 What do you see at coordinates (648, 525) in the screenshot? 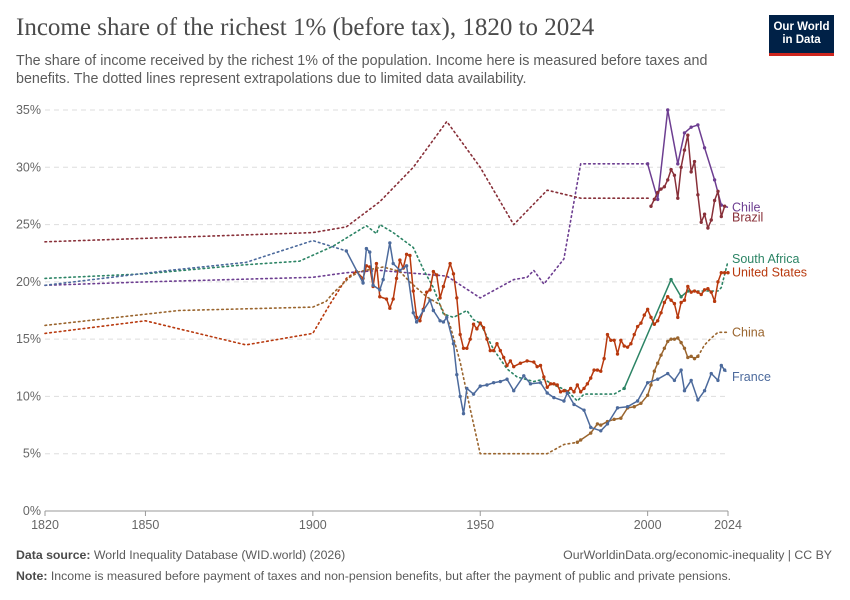
I see `x-tick-label: 2000` at bounding box center [648, 525].